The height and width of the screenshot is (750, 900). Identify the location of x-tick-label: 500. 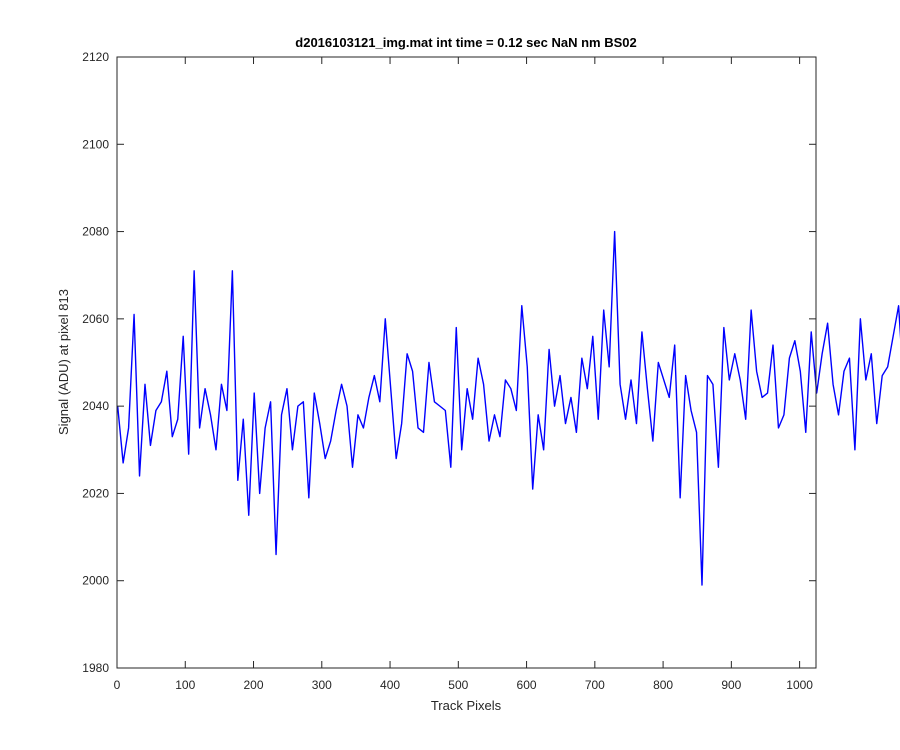
(458, 685).